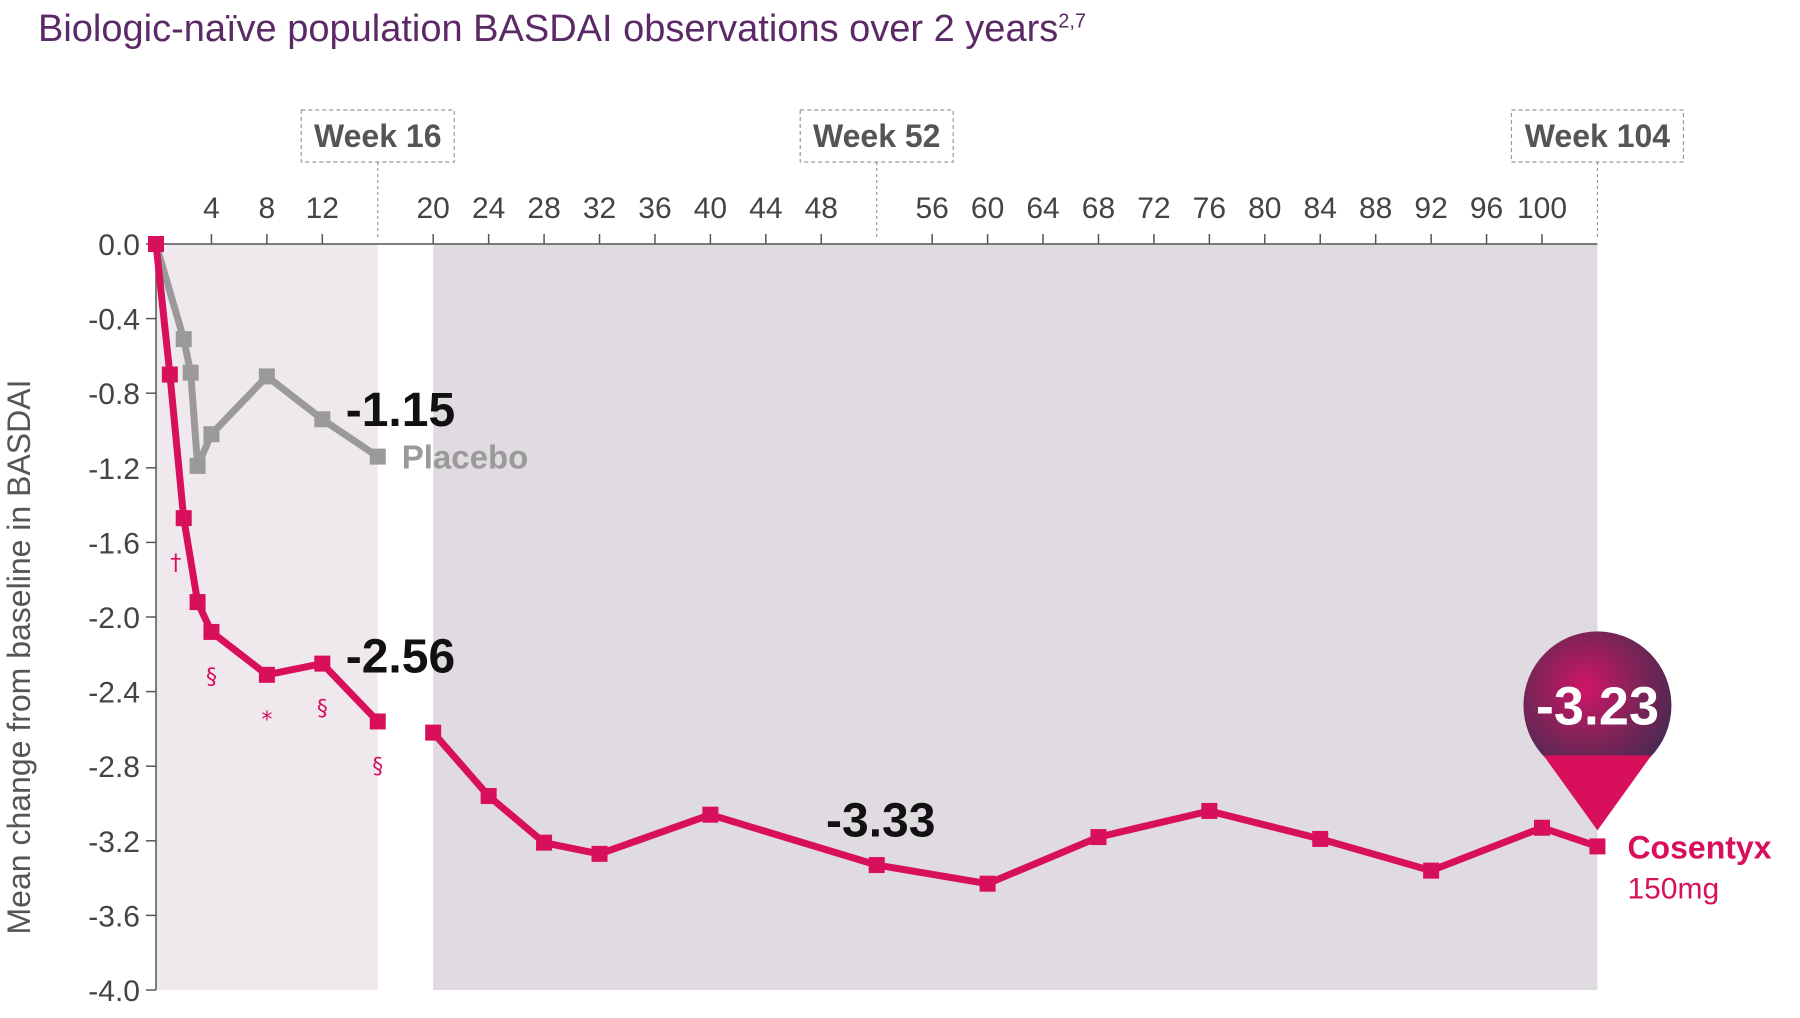  I want to click on week-marker-label: Week 16, so click(378, 136).